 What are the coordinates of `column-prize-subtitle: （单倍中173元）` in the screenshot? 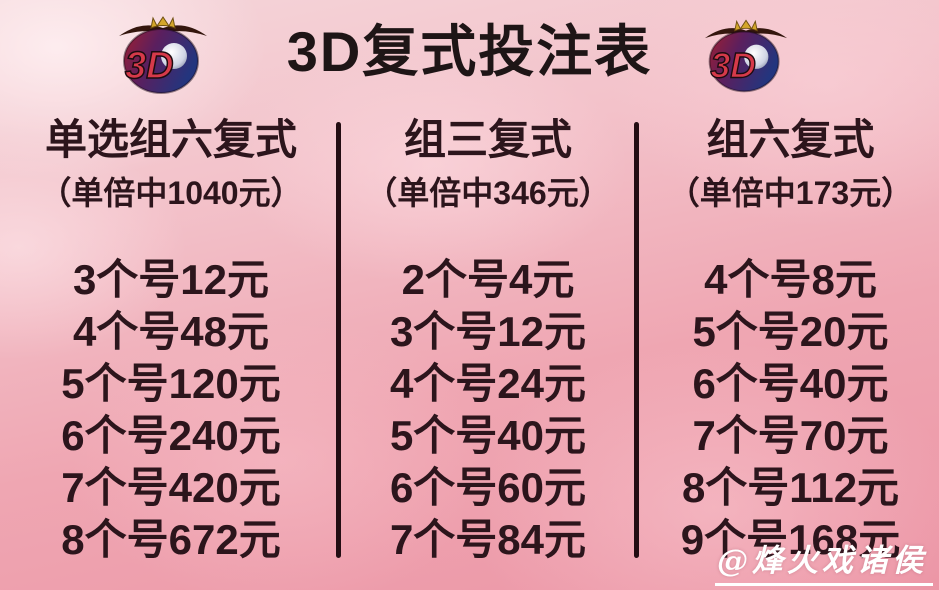 It's located at (790, 193).